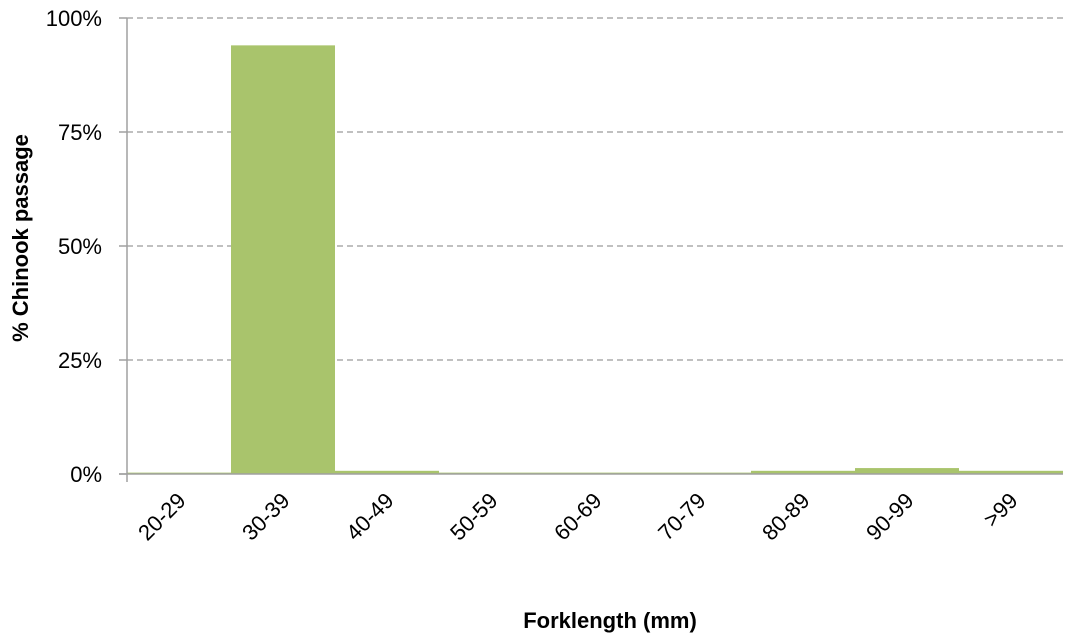 The width and height of the screenshot is (1065, 637). Describe the element at coordinates (74, 18) in the screenshot. I see `y-tick-label-4: 100%` at that location.